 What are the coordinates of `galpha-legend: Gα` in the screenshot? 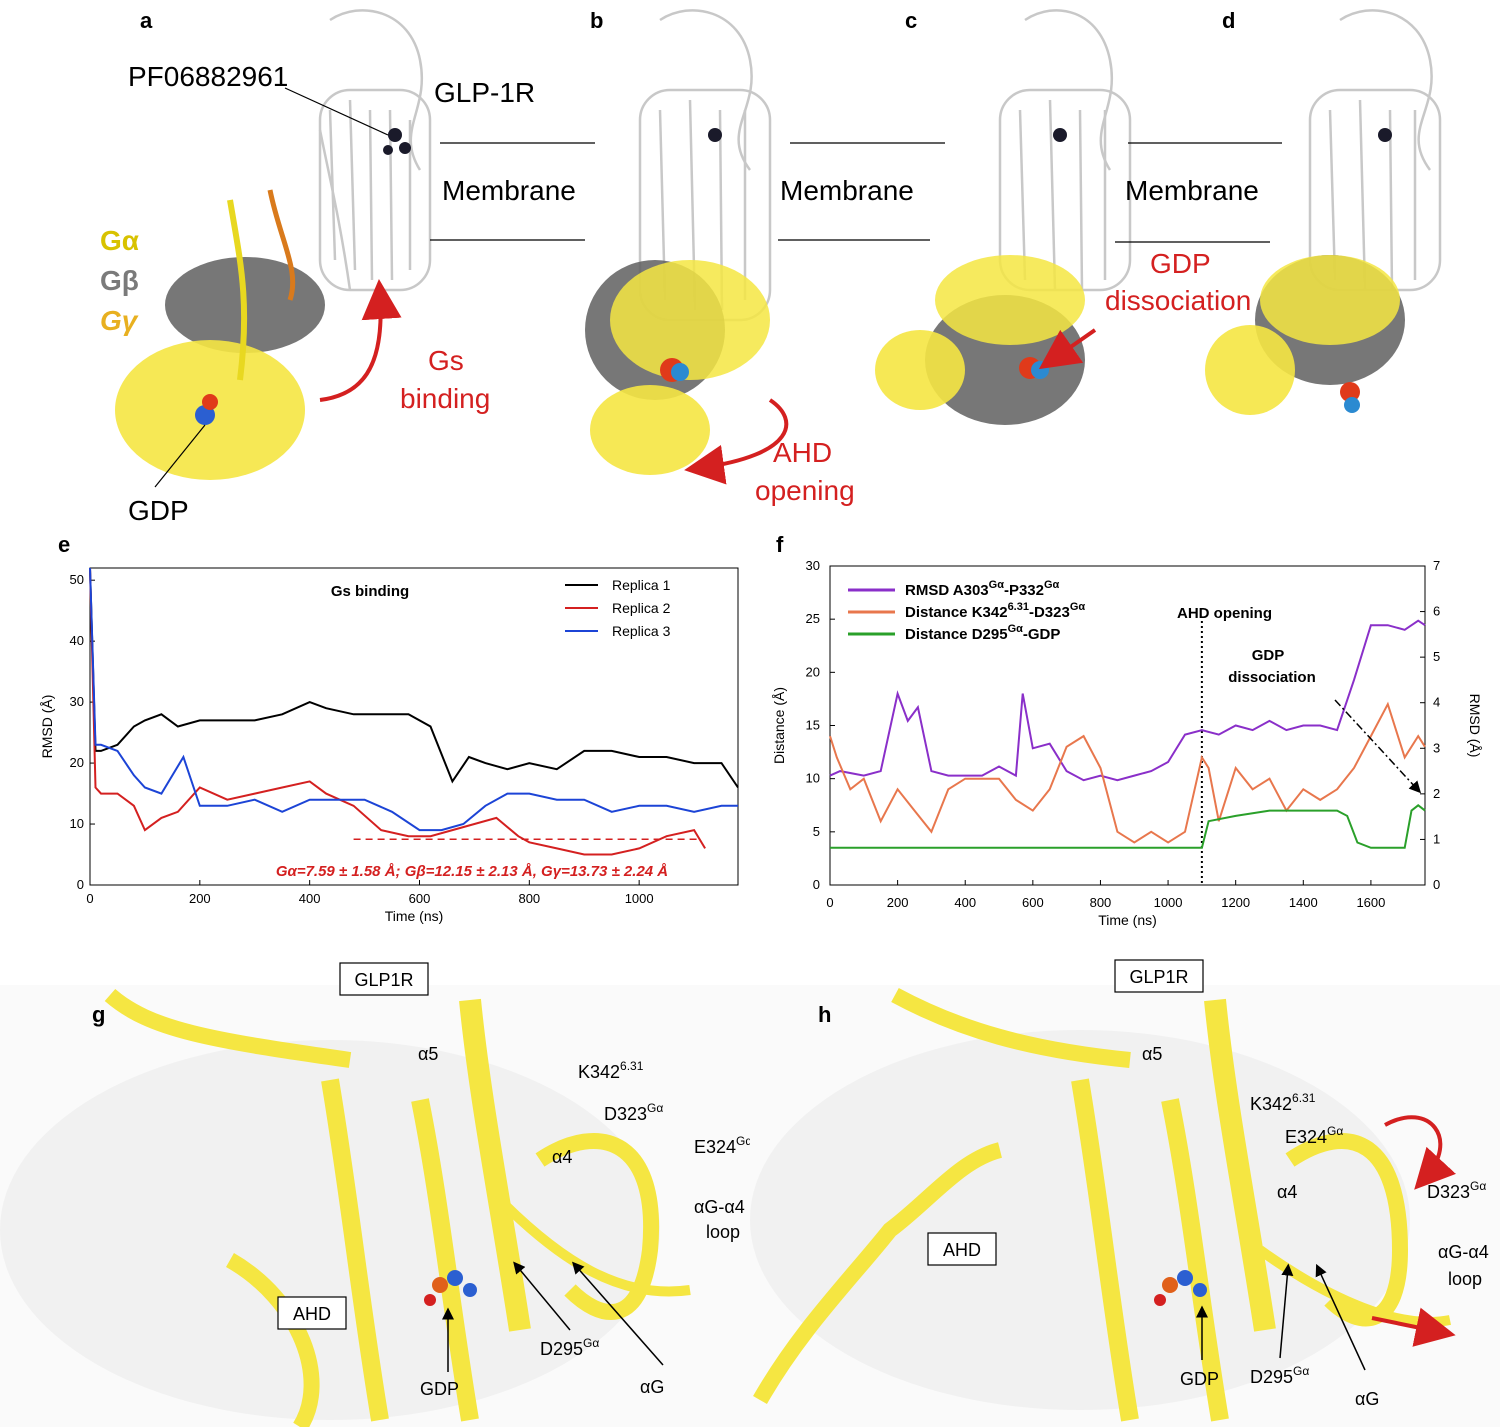 It's located at (119, 240).